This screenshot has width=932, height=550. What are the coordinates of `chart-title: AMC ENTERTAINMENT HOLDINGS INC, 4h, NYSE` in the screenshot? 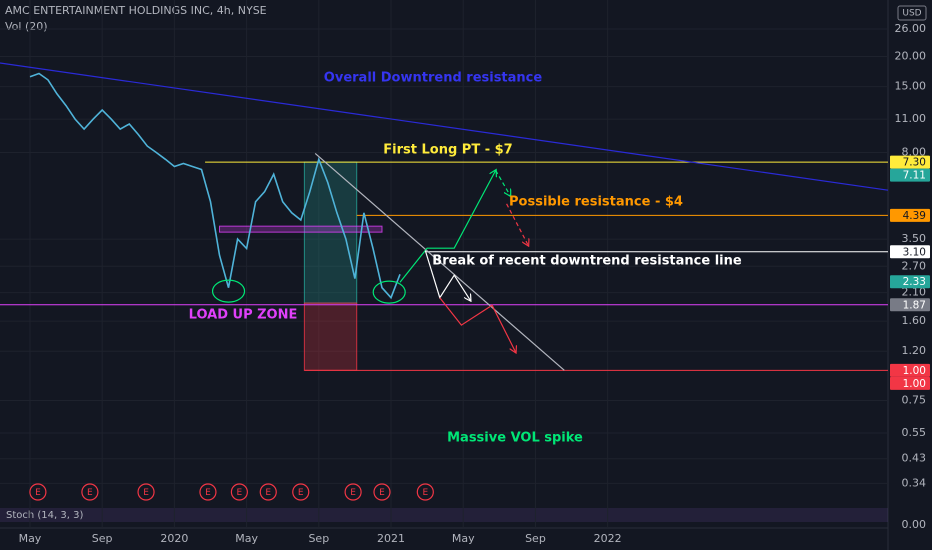 It's located at (136, 10).